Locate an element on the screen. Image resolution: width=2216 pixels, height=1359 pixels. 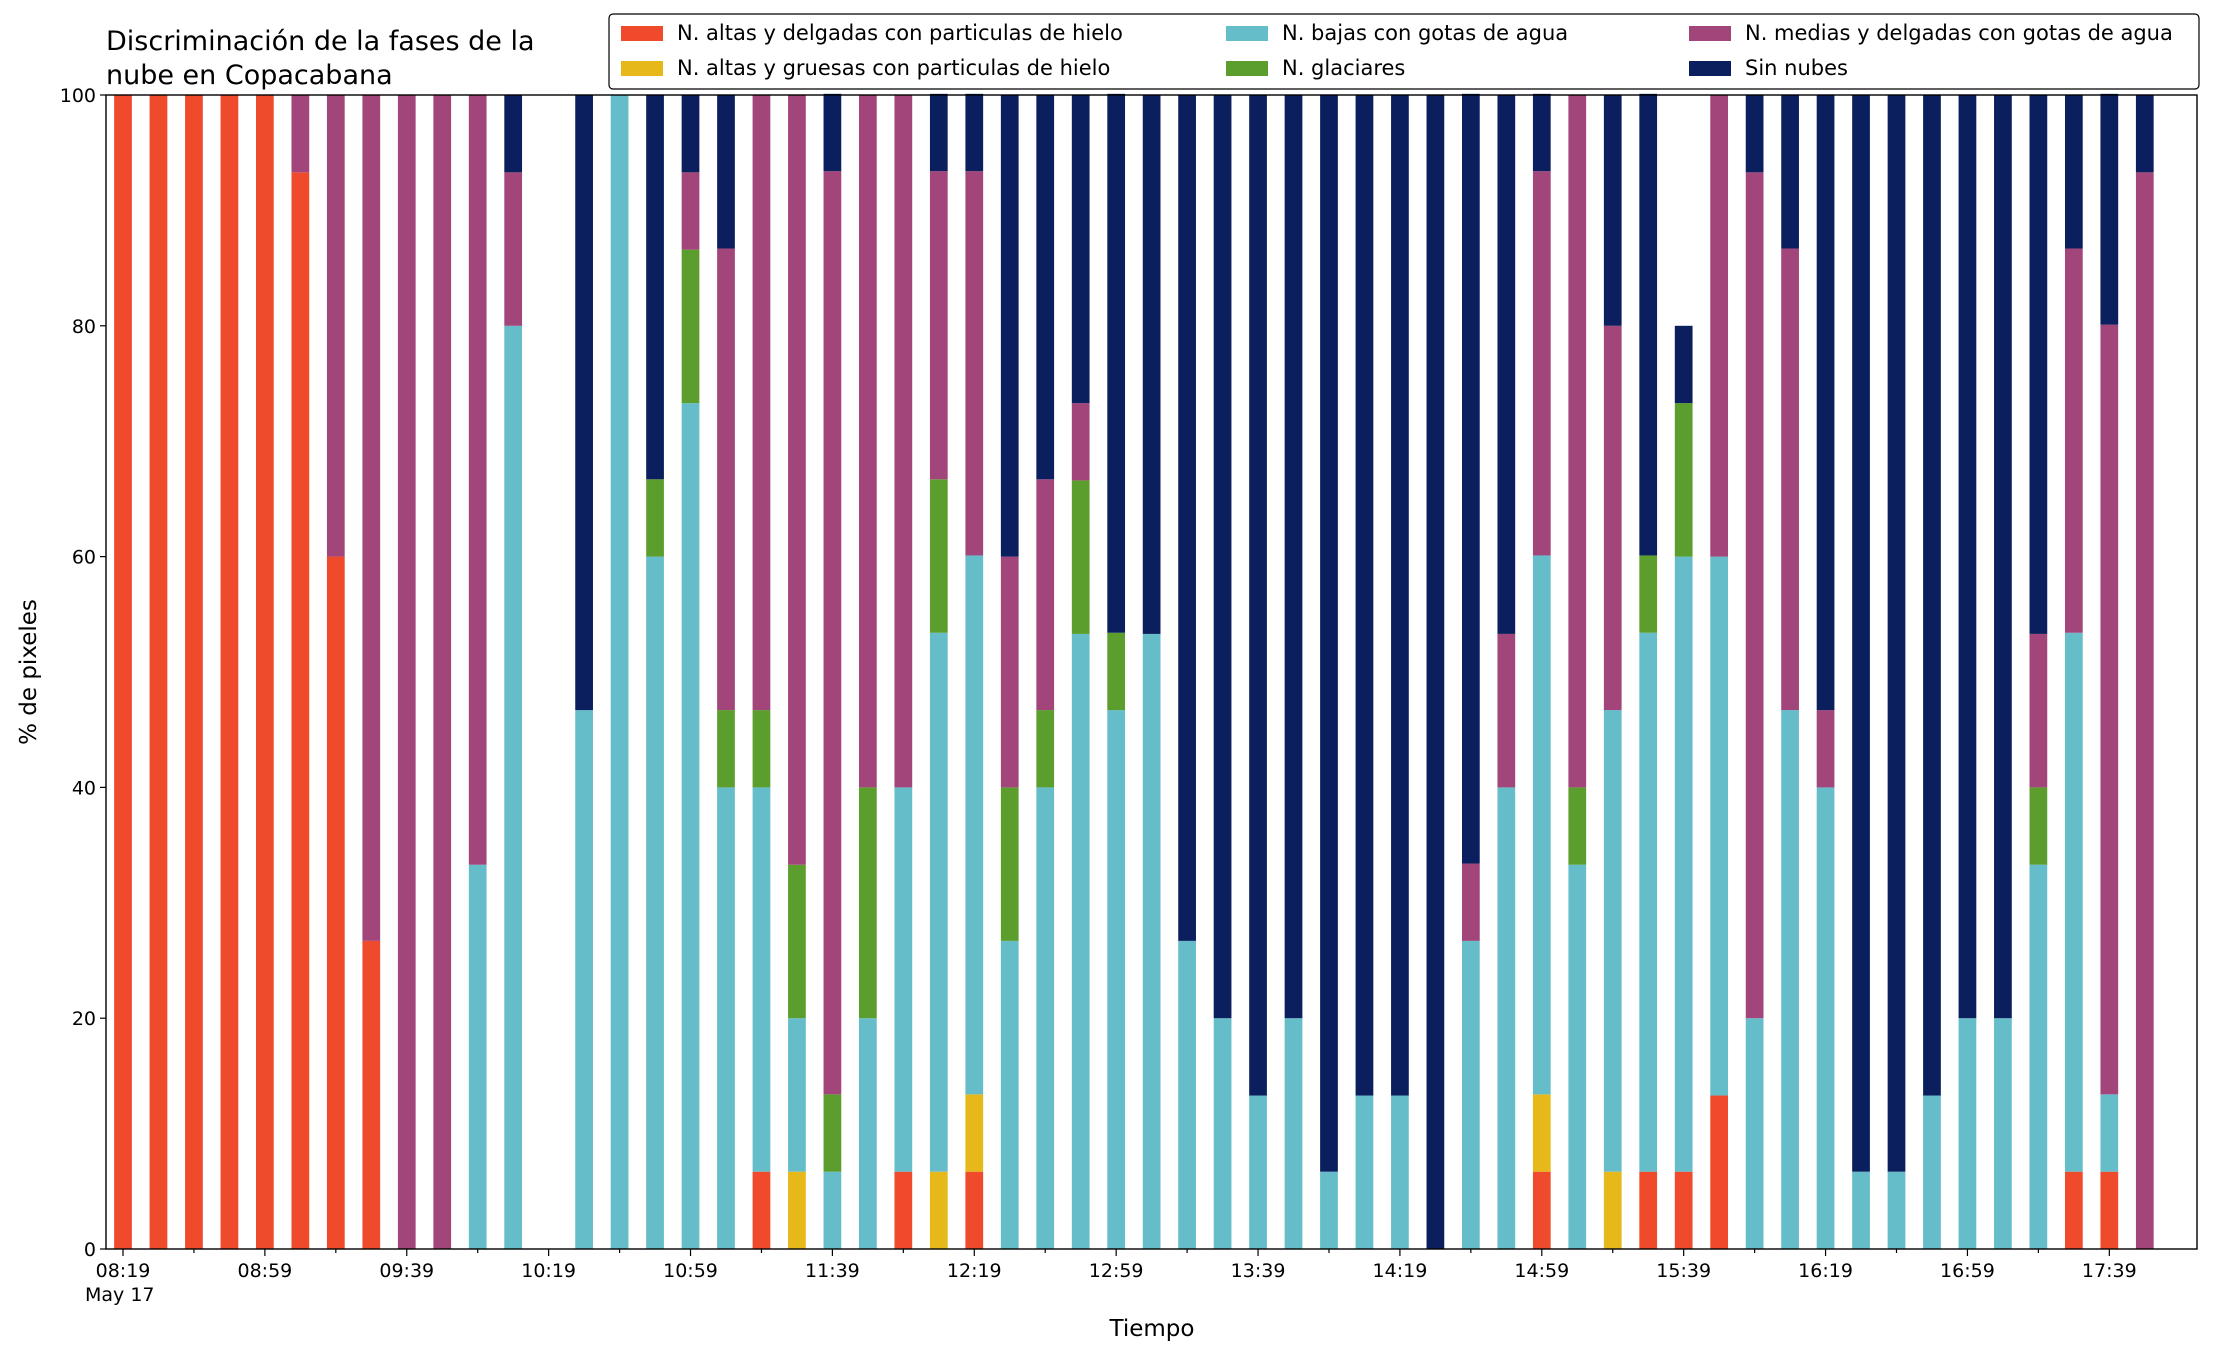
legend-label: N. bajas con gotas de agua is located at coordinates (1425, 33).